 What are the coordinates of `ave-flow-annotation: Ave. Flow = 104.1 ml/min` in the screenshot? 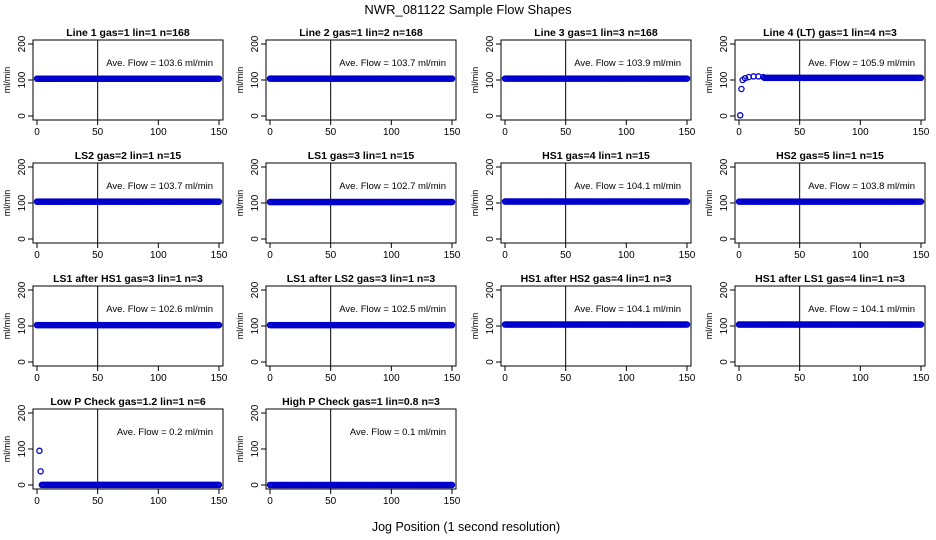 It's located at (627, 186).